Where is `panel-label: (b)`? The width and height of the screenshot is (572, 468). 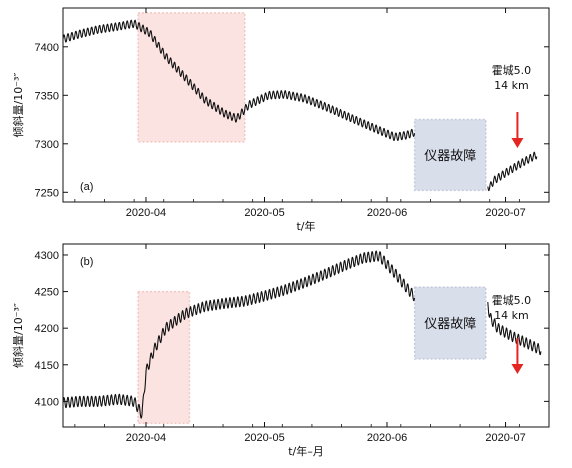
panel-label: (b) is located at coordinates (86, 262).